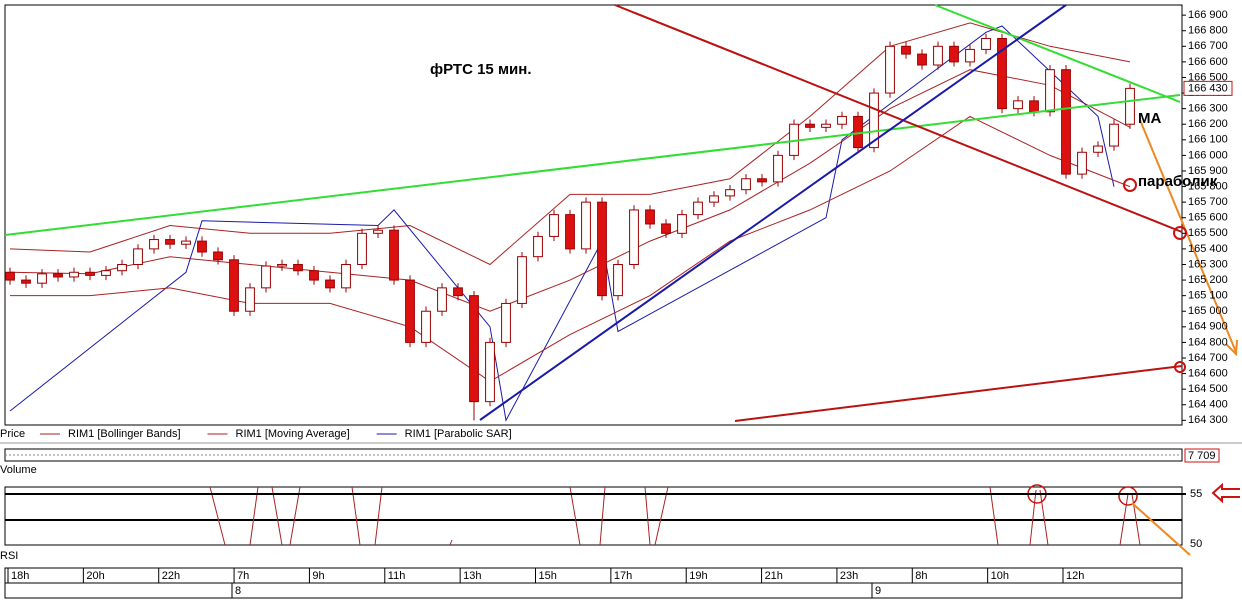  I want to click on legend-label: RIM1 [Bollinger Bands], so click(124, 434).